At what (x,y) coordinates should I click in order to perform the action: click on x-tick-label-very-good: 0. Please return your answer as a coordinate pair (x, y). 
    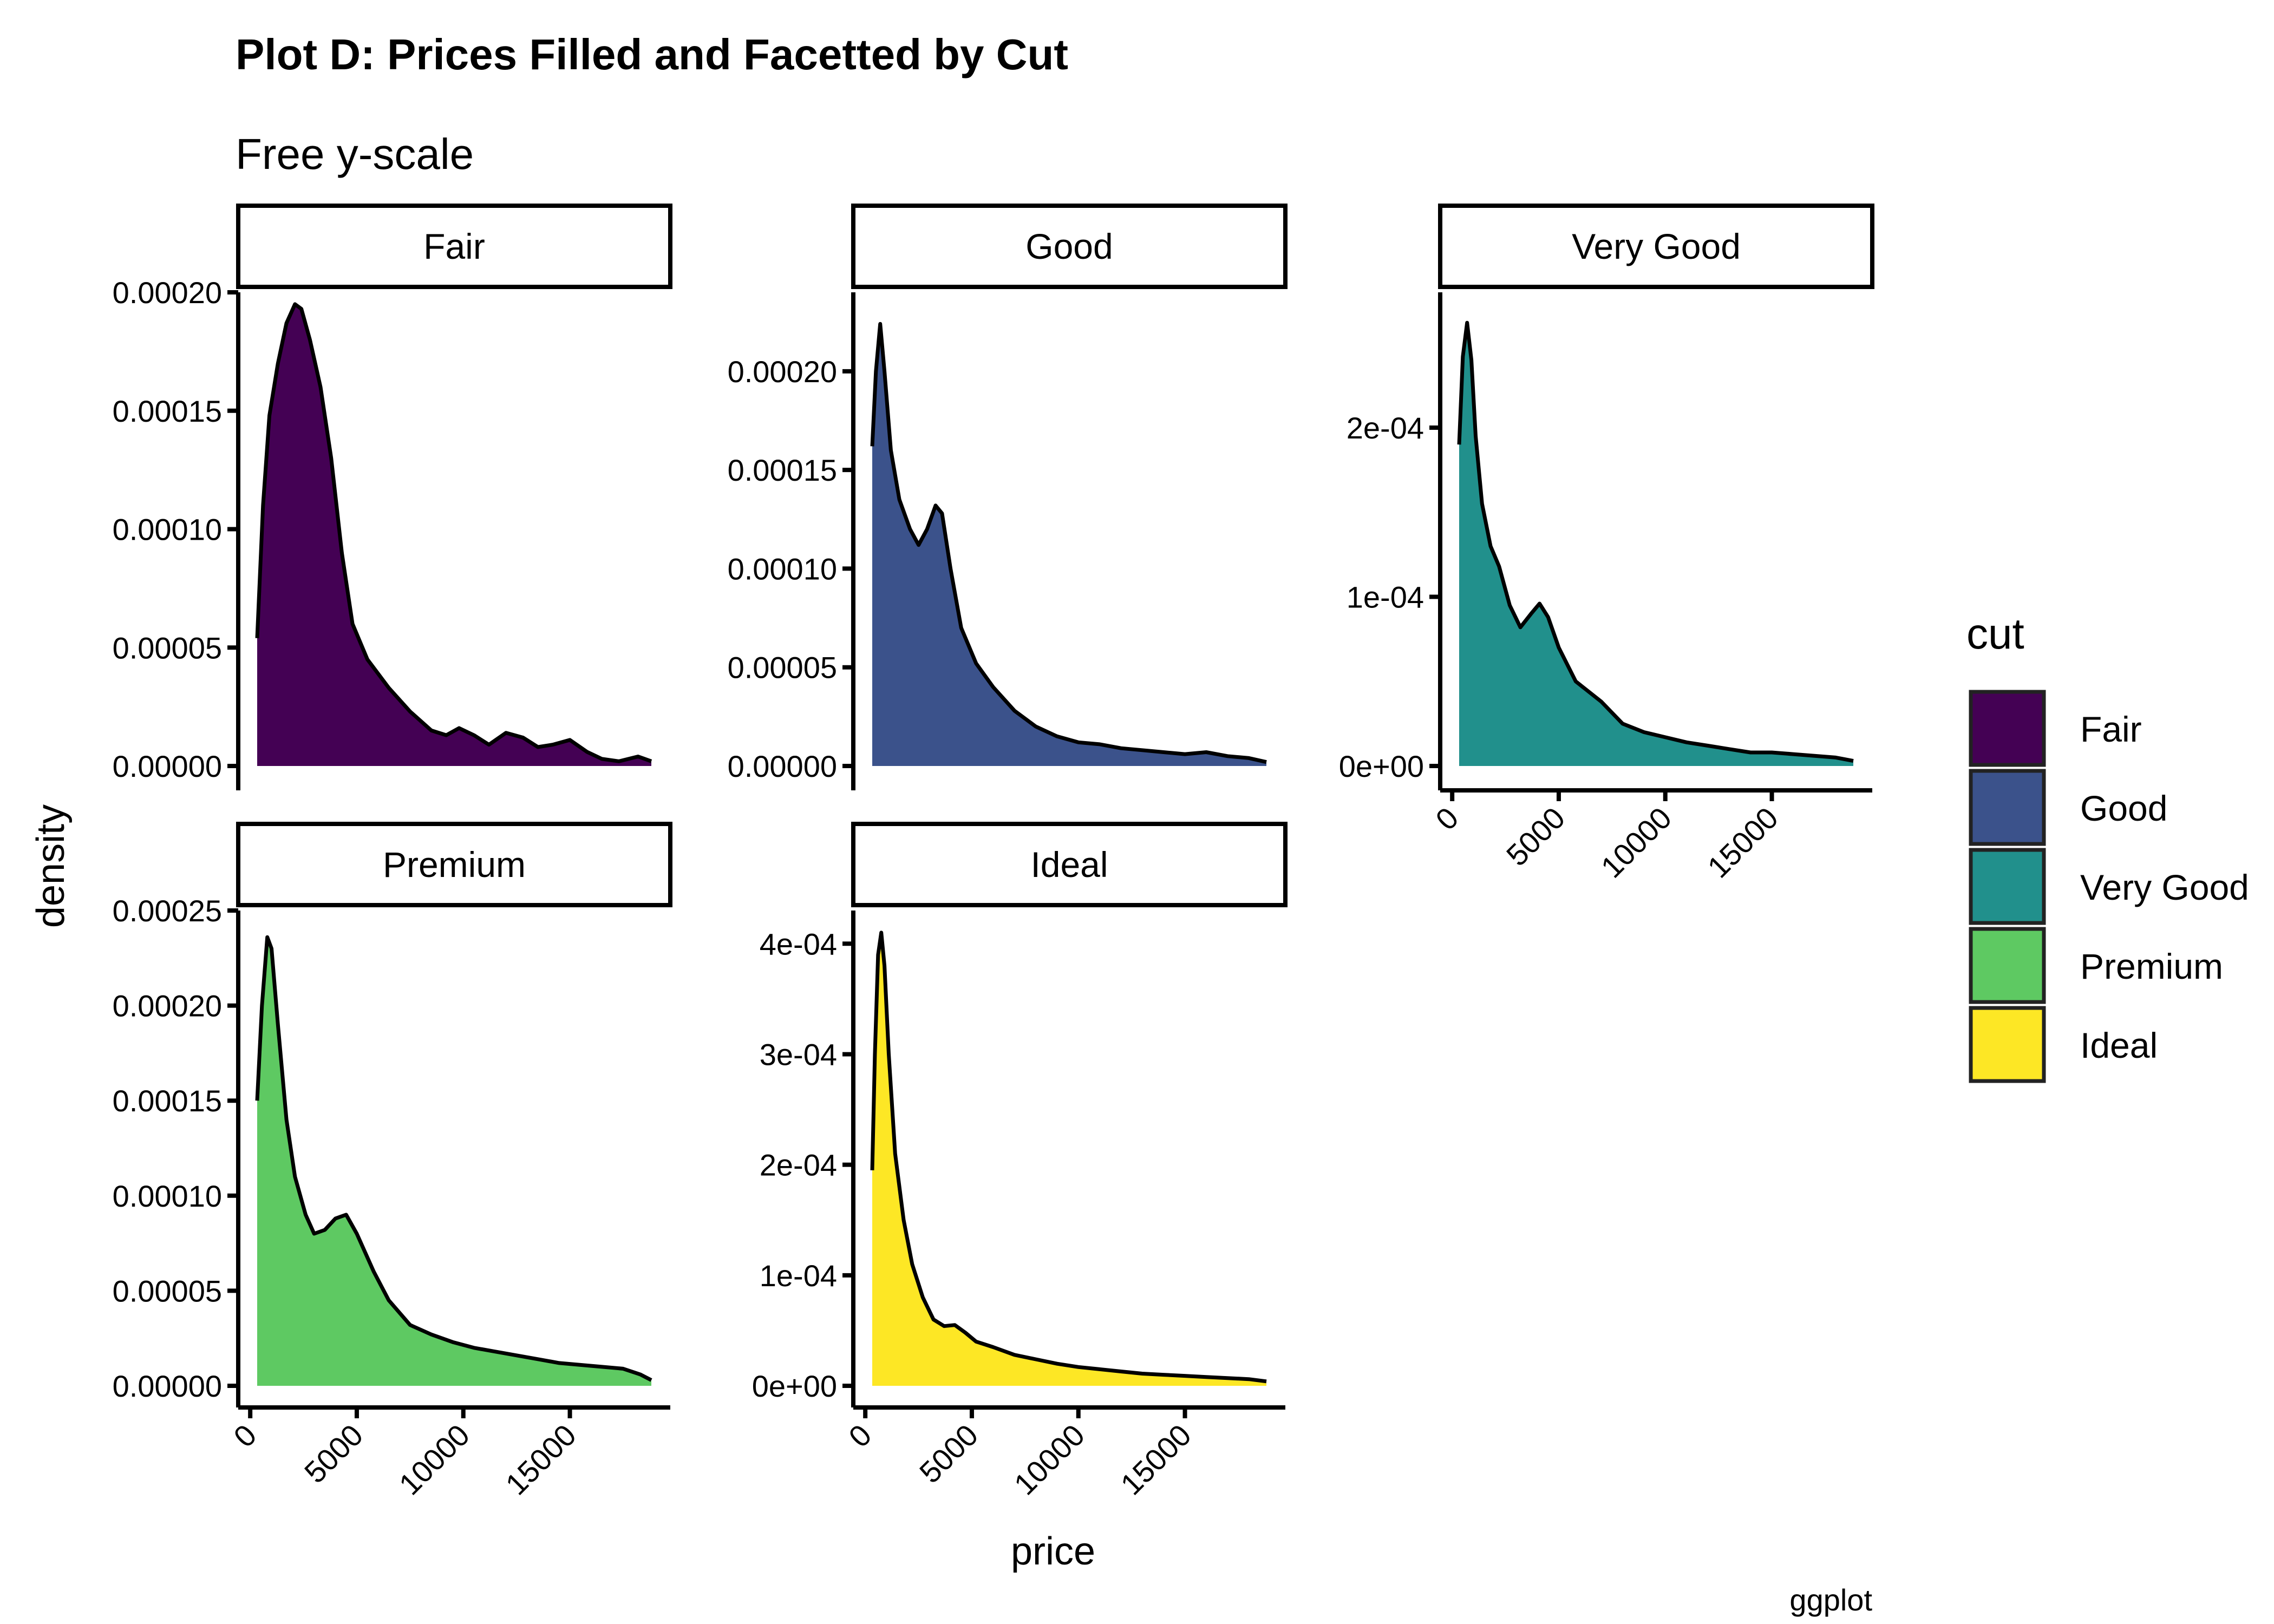
    Looking at the image, I should click on (1447, 819).